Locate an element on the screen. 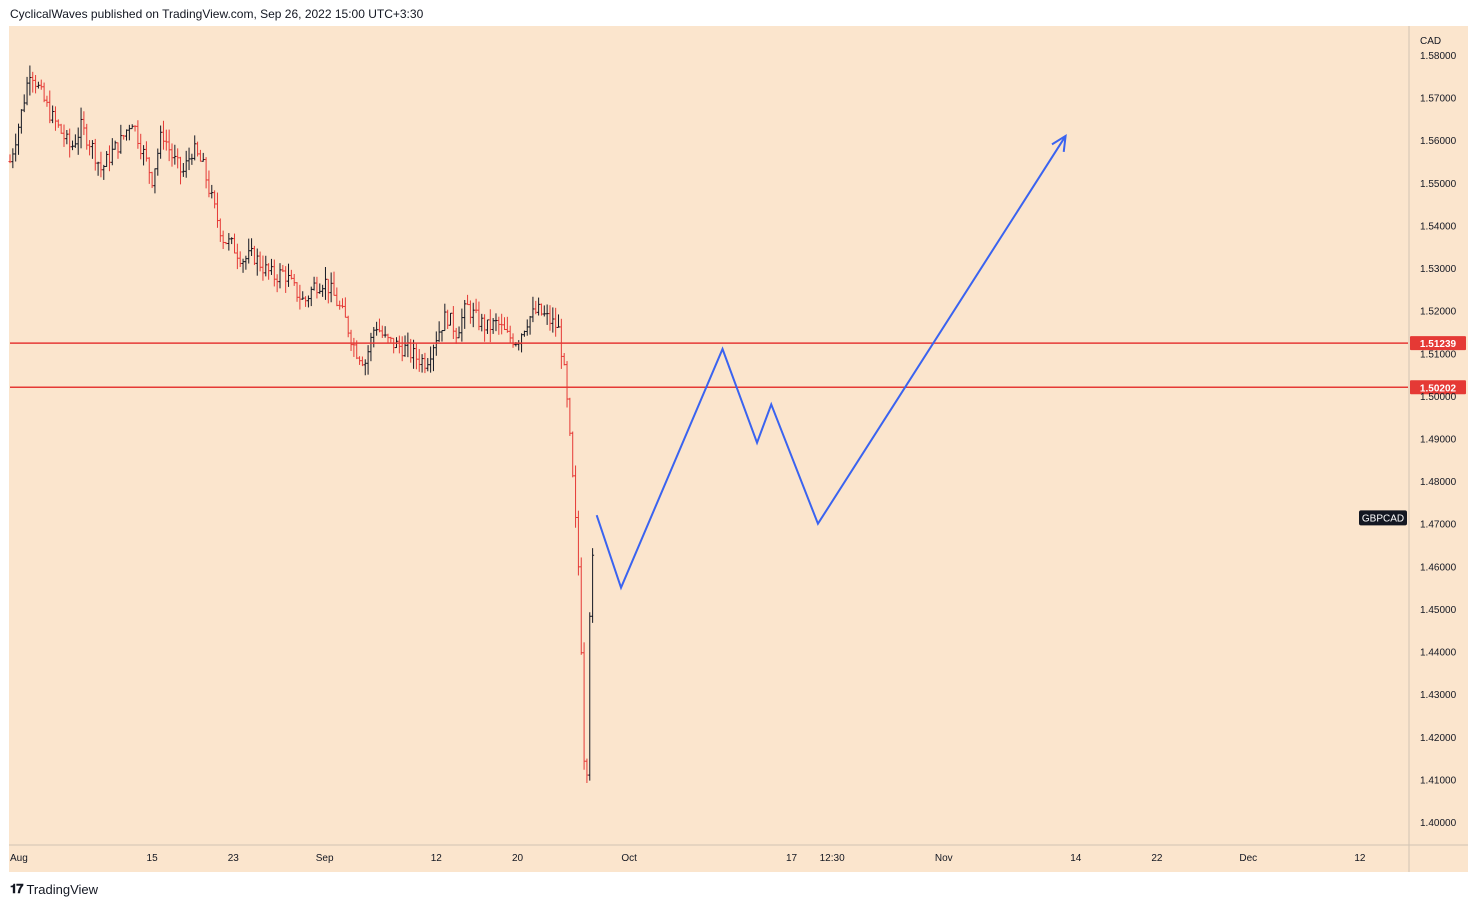  date-tick-label: 12 is located at coordinates (437, 858).